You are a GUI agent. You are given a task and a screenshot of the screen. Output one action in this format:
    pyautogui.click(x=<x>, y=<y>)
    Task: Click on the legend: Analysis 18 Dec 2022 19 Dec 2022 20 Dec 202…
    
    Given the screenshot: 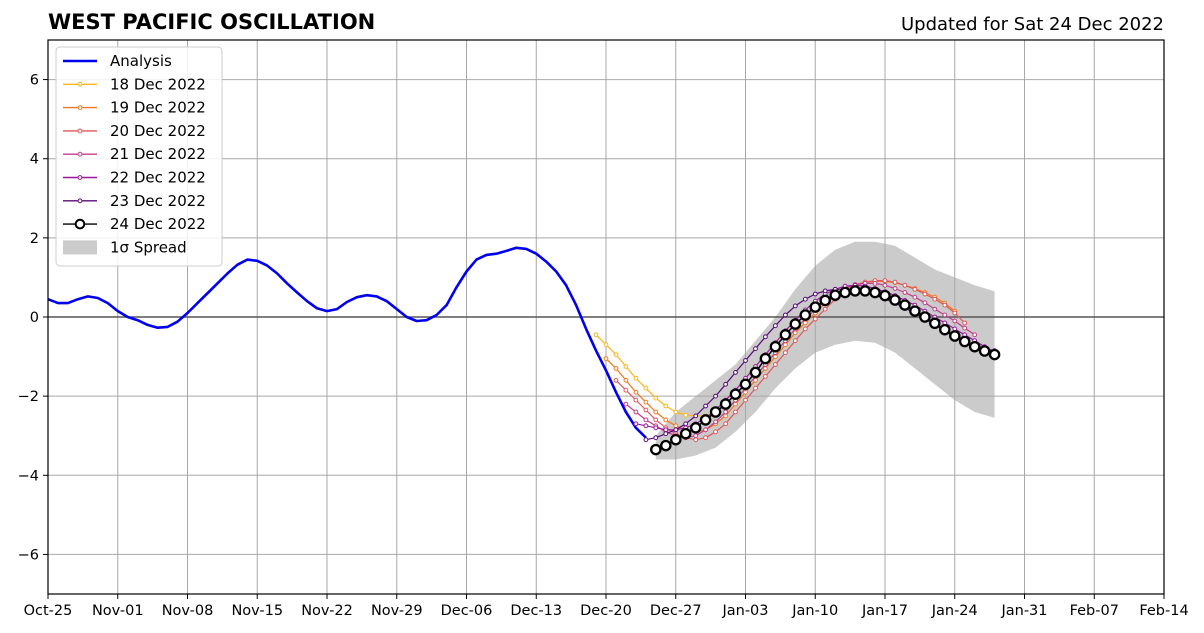 What is the action you would take?
    pyautogui.click(x=139, y=156)
    